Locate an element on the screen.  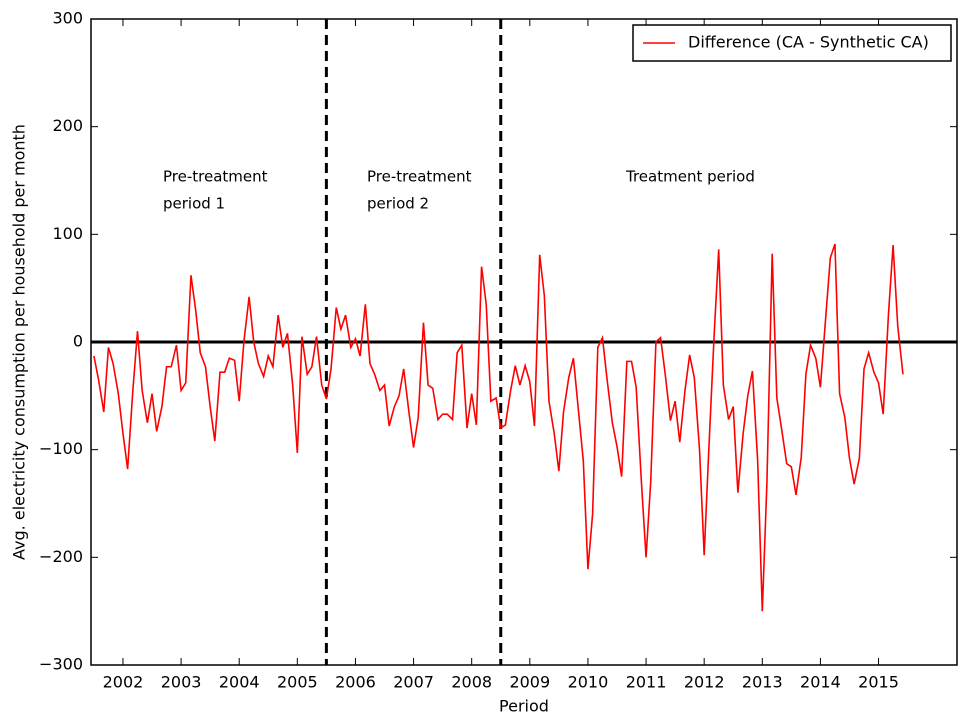
legend-box is located at coordinates (792, 43).